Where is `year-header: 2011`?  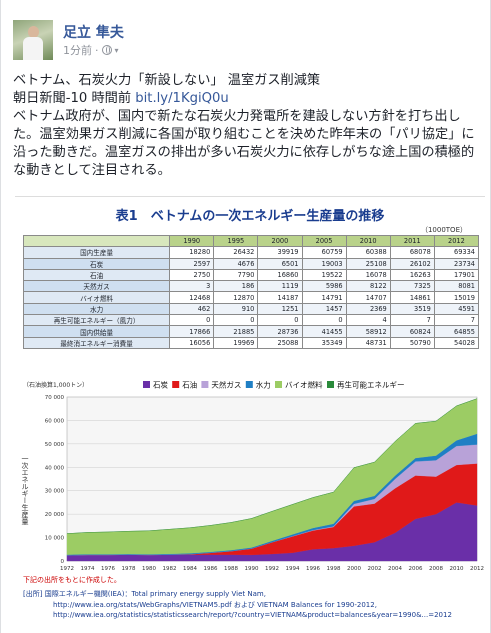 year-header: 2011 is located at coordinates (412, 241).